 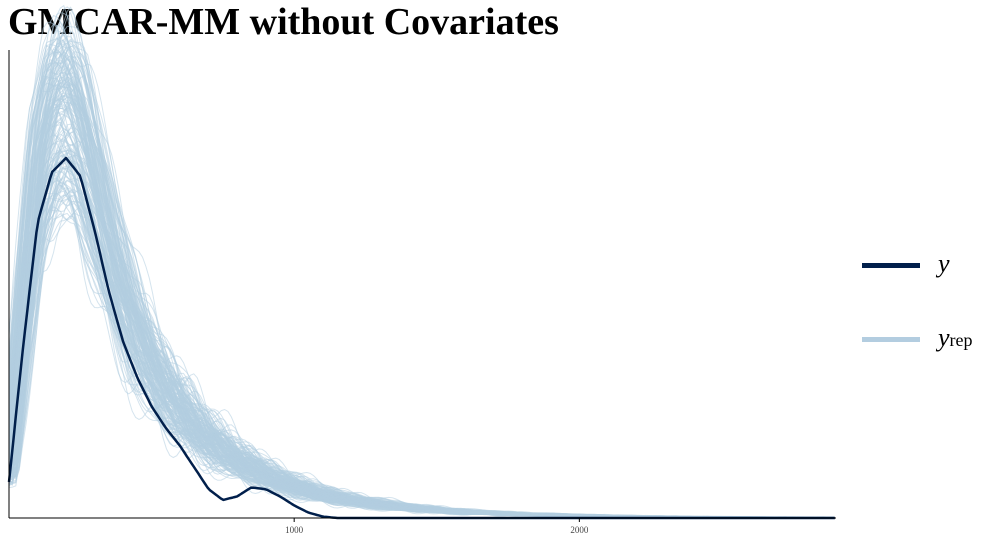 What do you see at coordinates (961, 340) in the screenshot?
I see `legend-label-yrep-sub: rep` at bounding box center [961, 340].